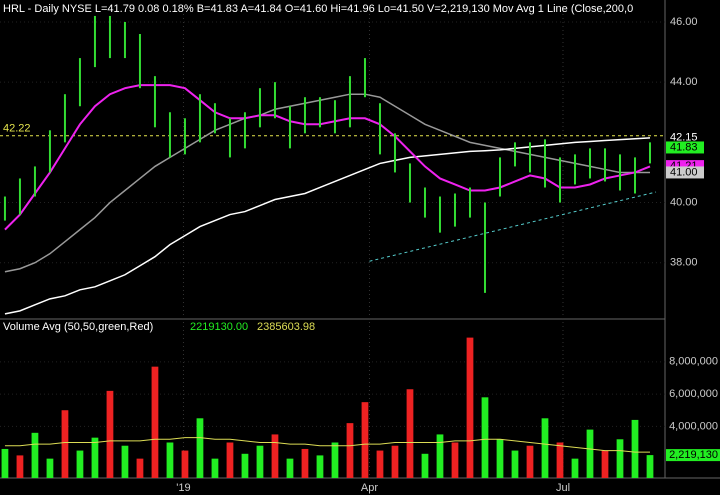 This screenshot has height=495, width=720. I want to click on x-tick-label: '19, so click(183, 488).